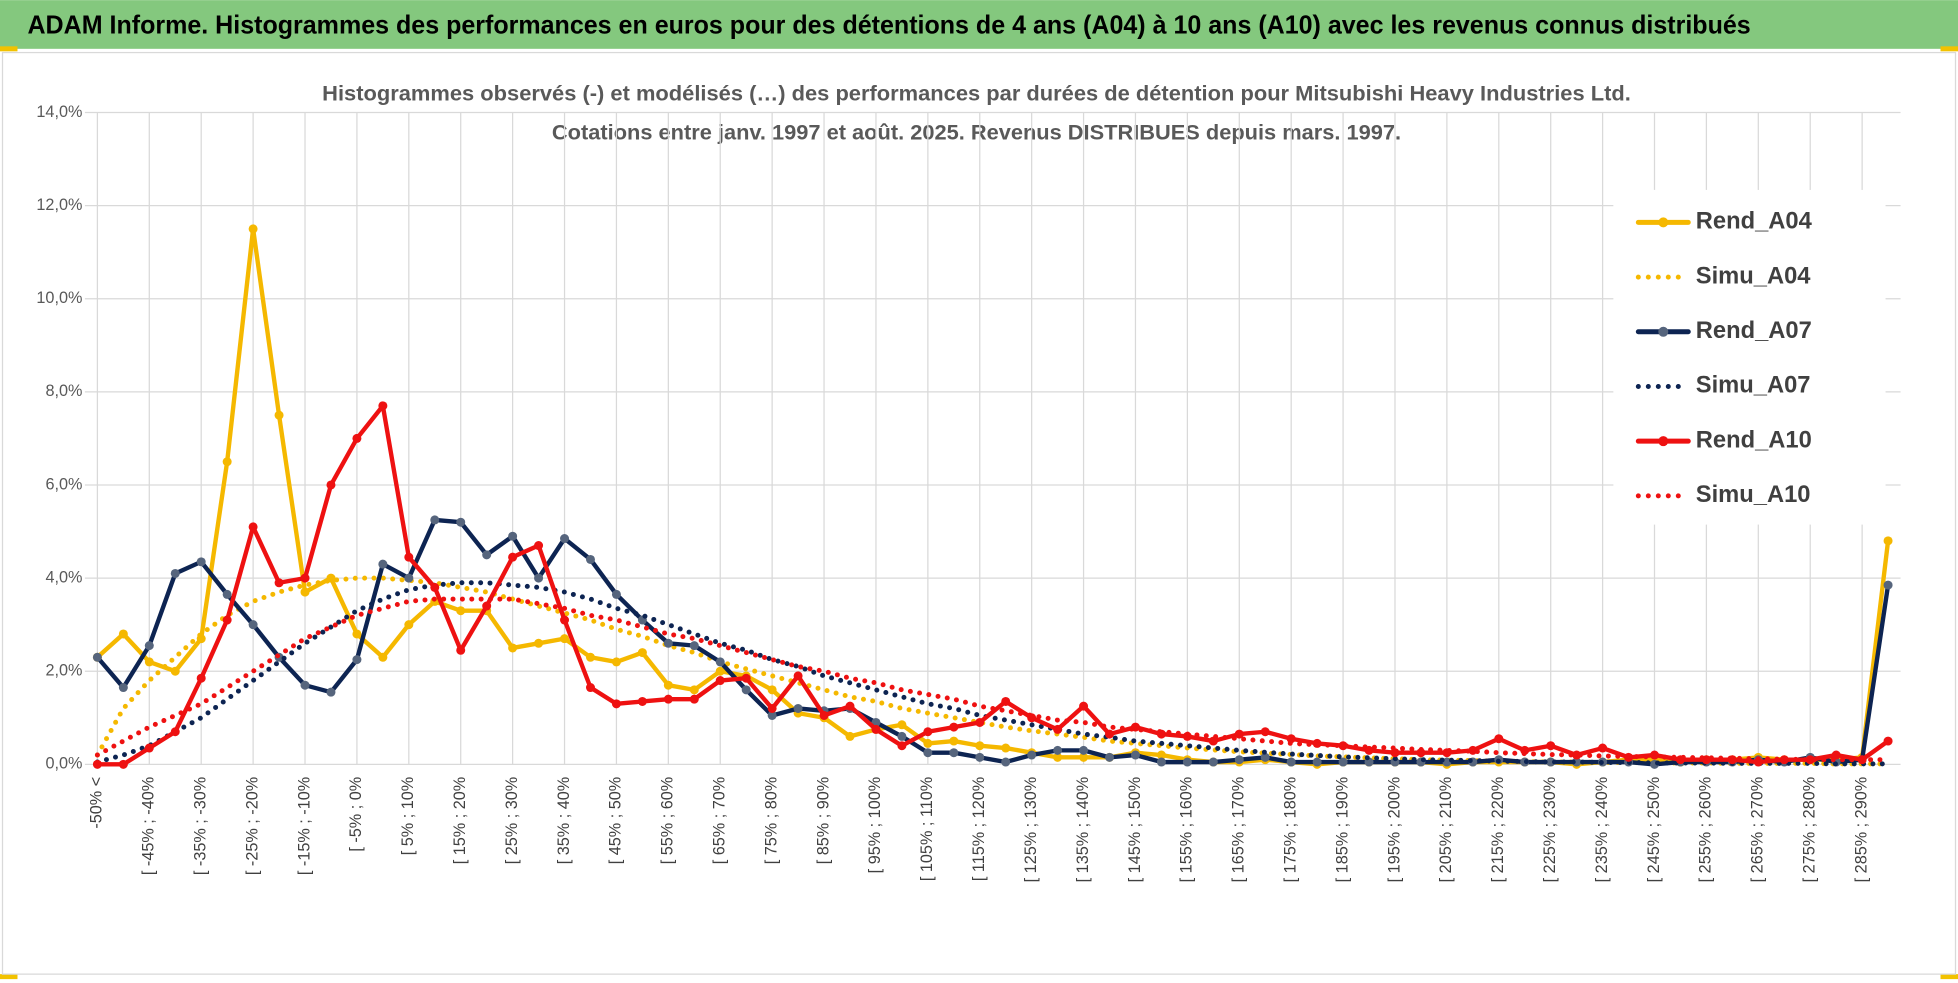 This screenshot has height=983, width=1958. I want to click on x-tick-label: [ 195% ; 200%, so click(1394, 830).